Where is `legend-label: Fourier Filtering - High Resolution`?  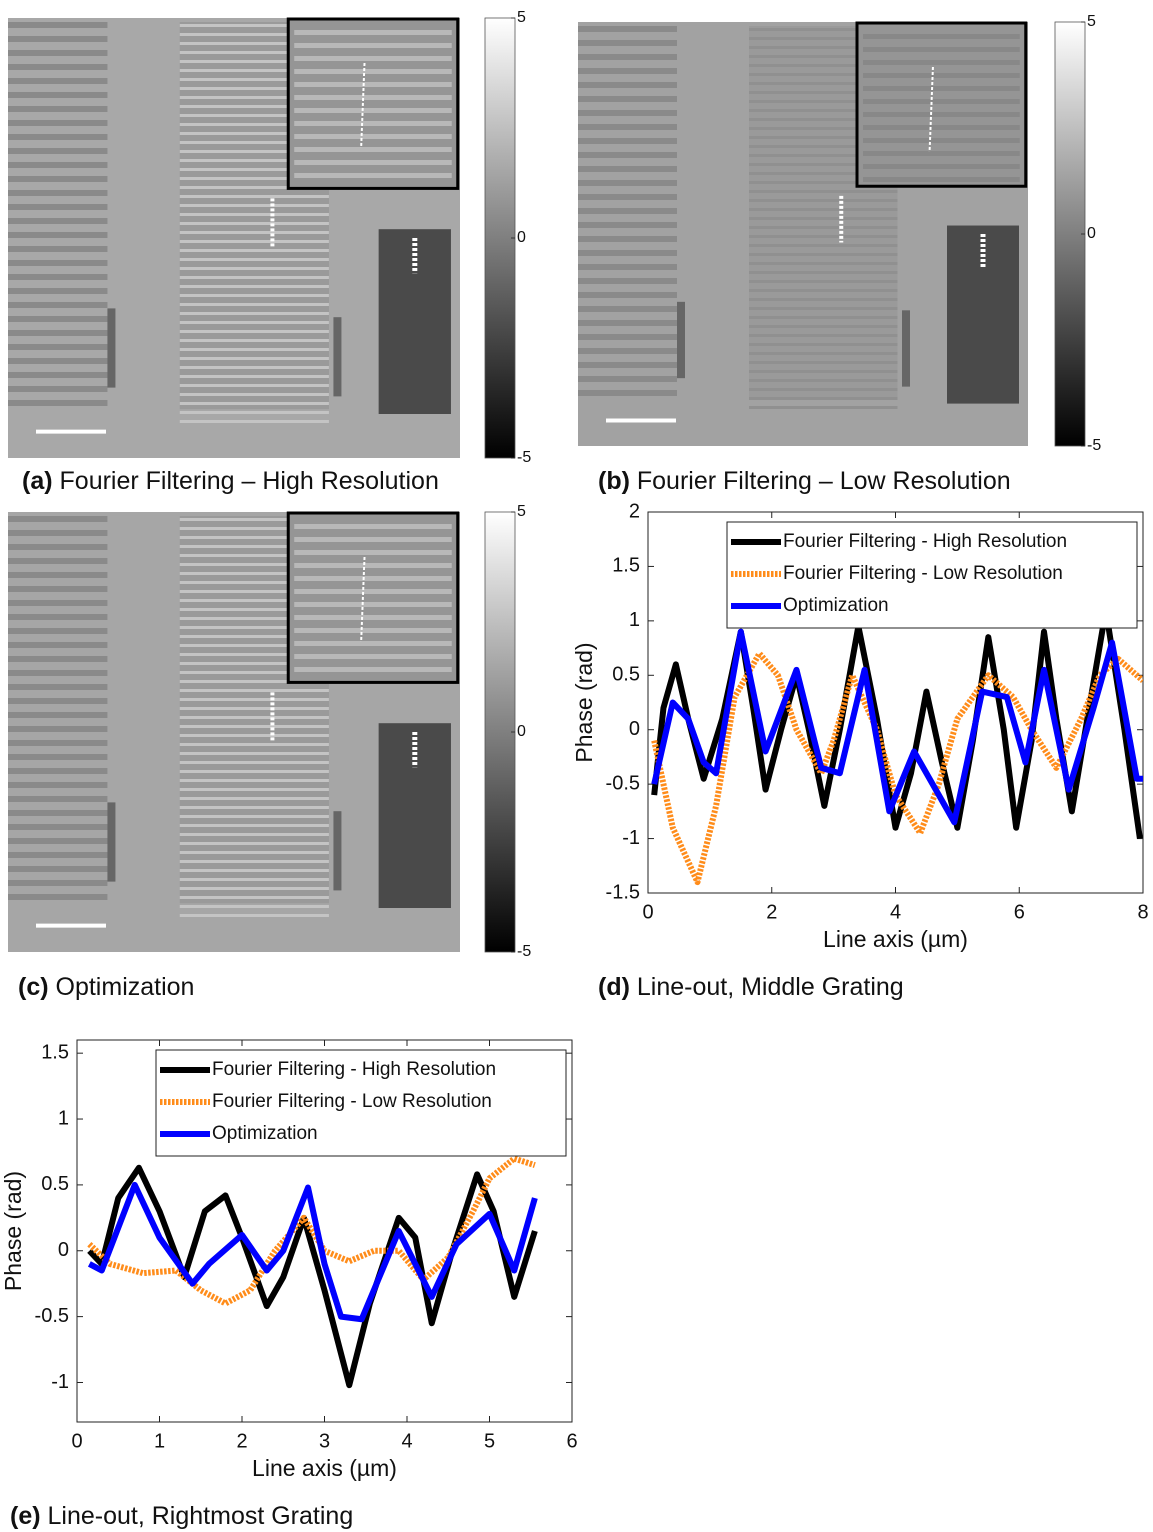 legend-label: Fourier Filtering - High Resolution is located at coordinates (925, 541).